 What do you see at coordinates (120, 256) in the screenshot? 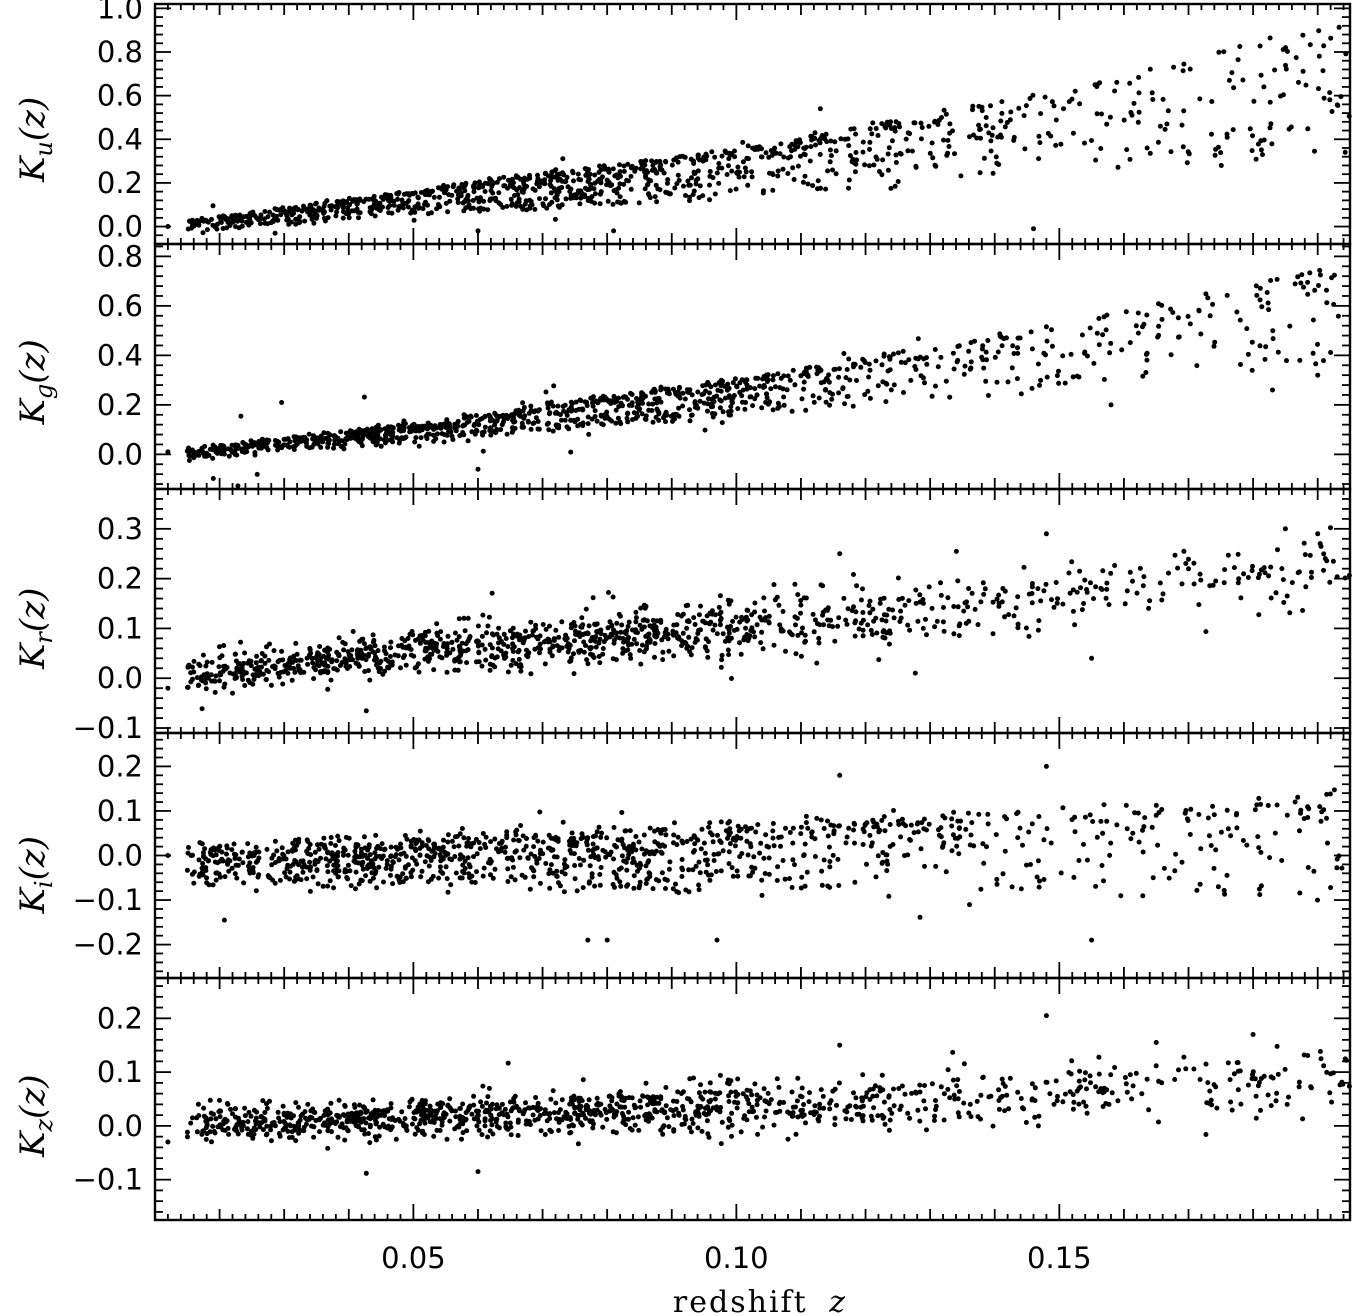
I see `y-tick-label: 0.8` at bounding box center [120, 256].